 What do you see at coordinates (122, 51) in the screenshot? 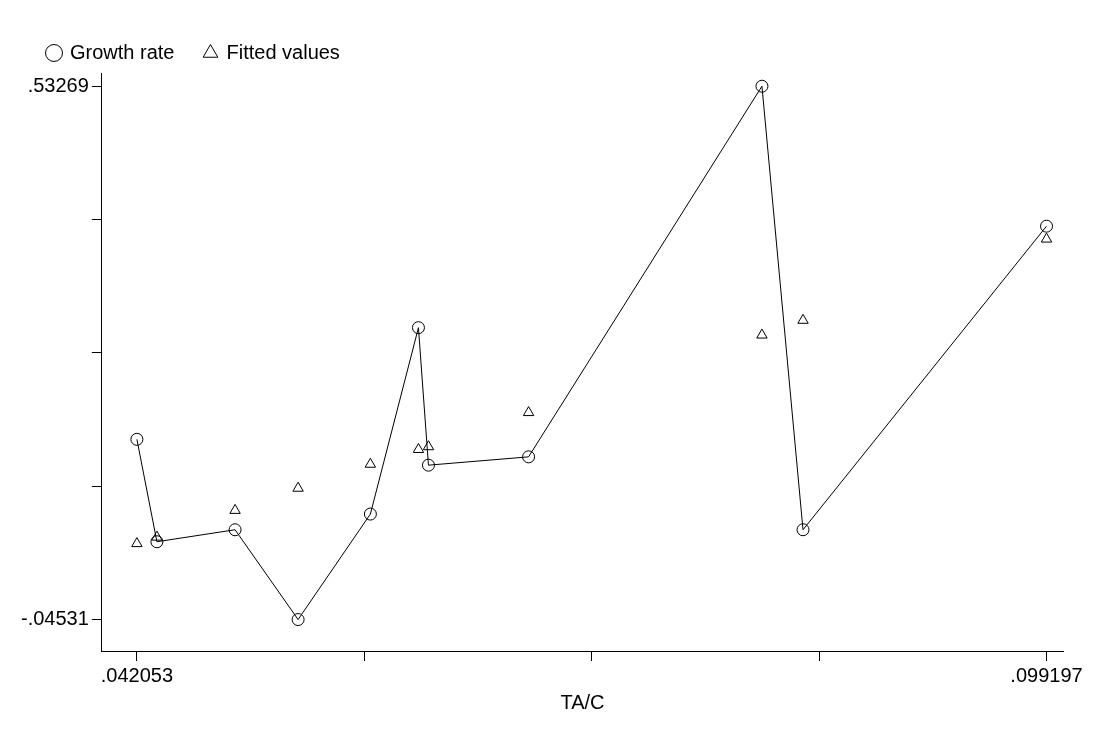
I see `legend-label: Growth rate` at bounding box center [122, 51].